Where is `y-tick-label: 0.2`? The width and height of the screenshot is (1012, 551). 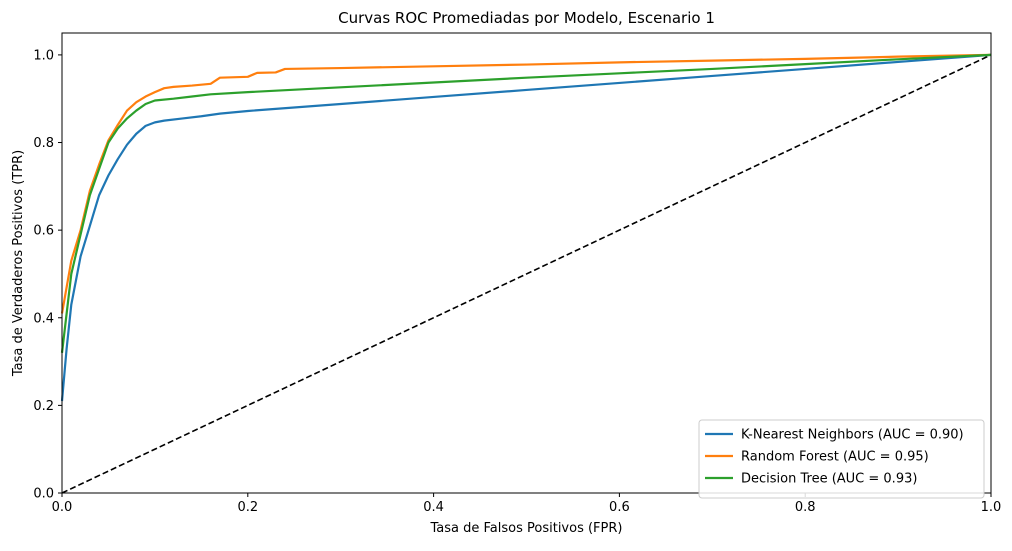 y-tick-label: 0.2 is located at coordinates (43, 406).